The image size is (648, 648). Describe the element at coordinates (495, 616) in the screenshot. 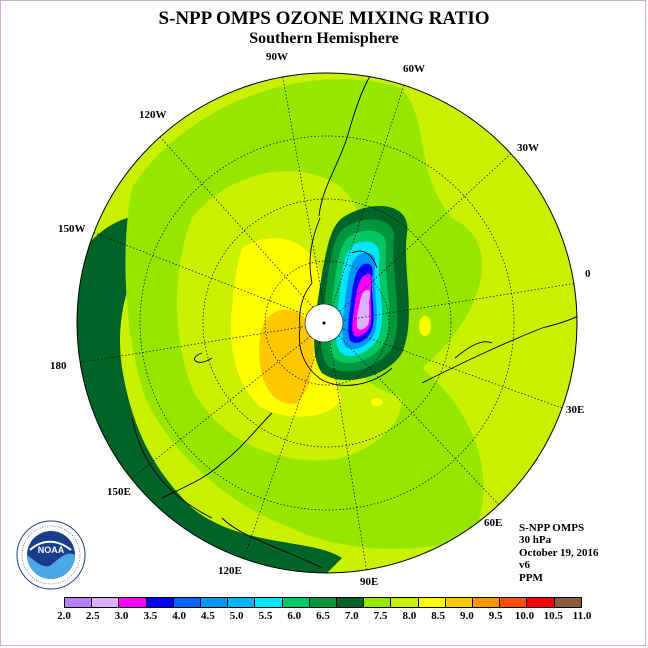

I see `colorbar-tick-label: 9.5` at that location.